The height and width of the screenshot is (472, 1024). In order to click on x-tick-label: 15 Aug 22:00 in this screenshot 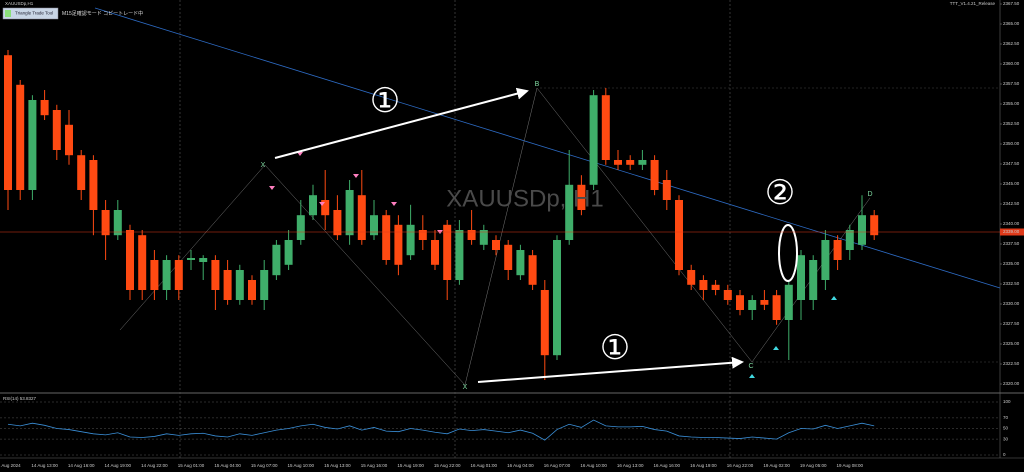, I will do `click(447, 465)`.